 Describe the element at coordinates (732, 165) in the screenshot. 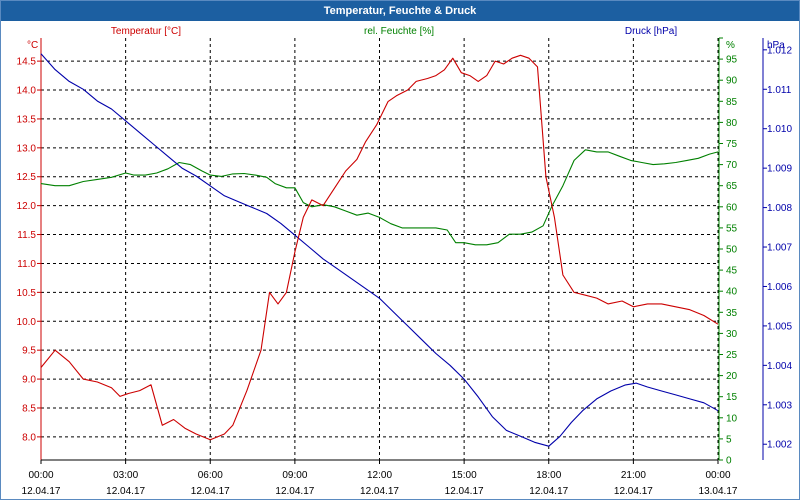

I see `humidity-tick-label: 70` at that location.